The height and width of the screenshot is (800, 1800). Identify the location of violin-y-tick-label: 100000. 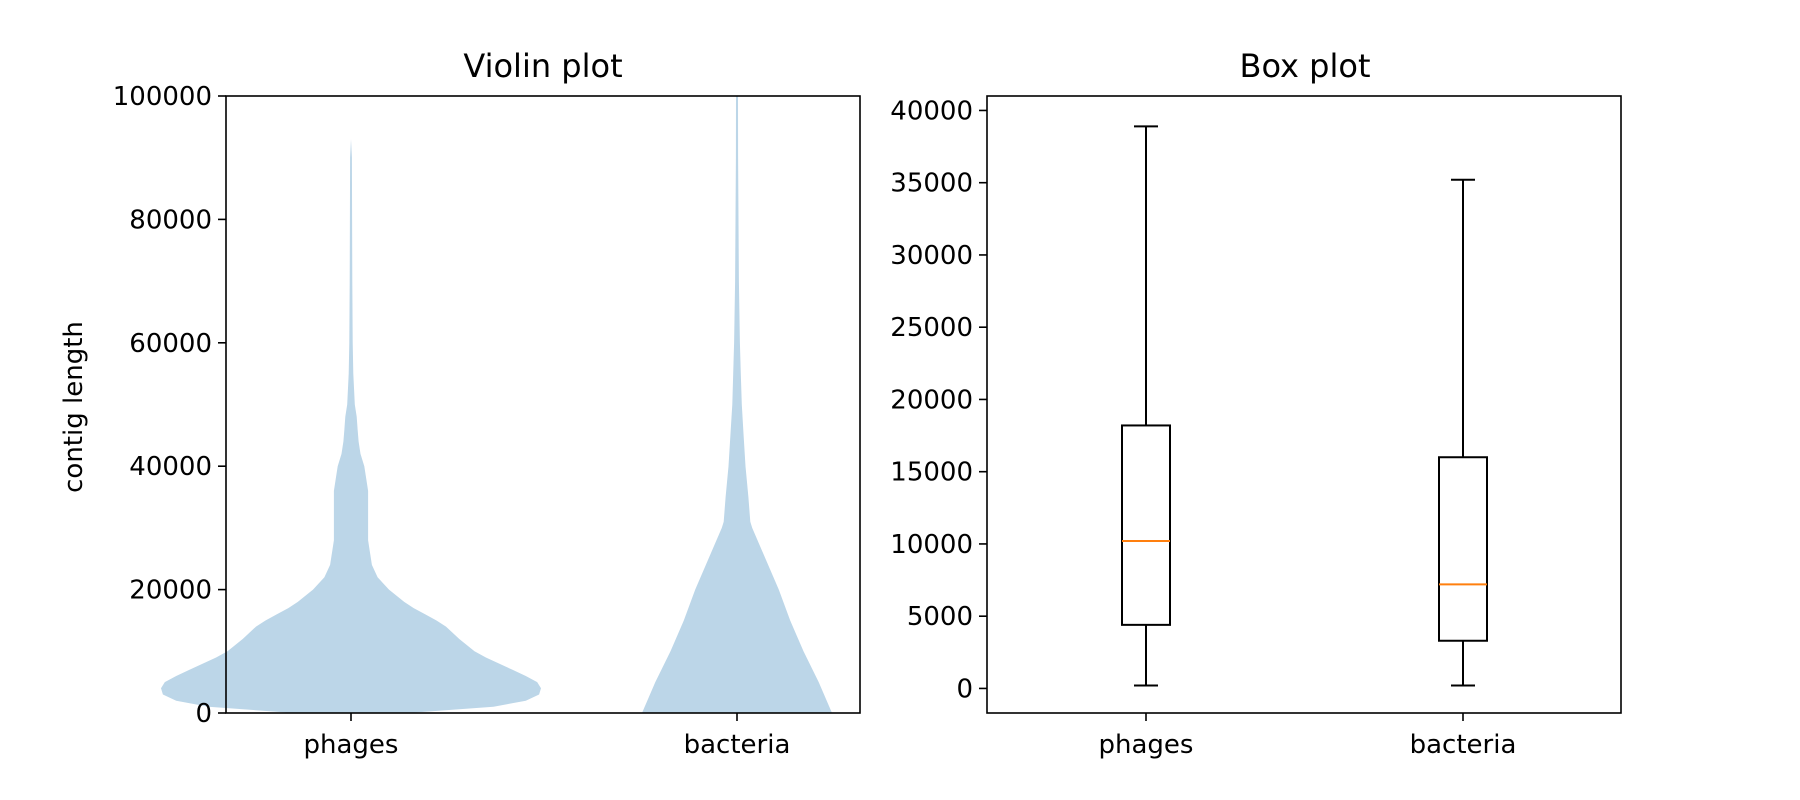
(162, 97).